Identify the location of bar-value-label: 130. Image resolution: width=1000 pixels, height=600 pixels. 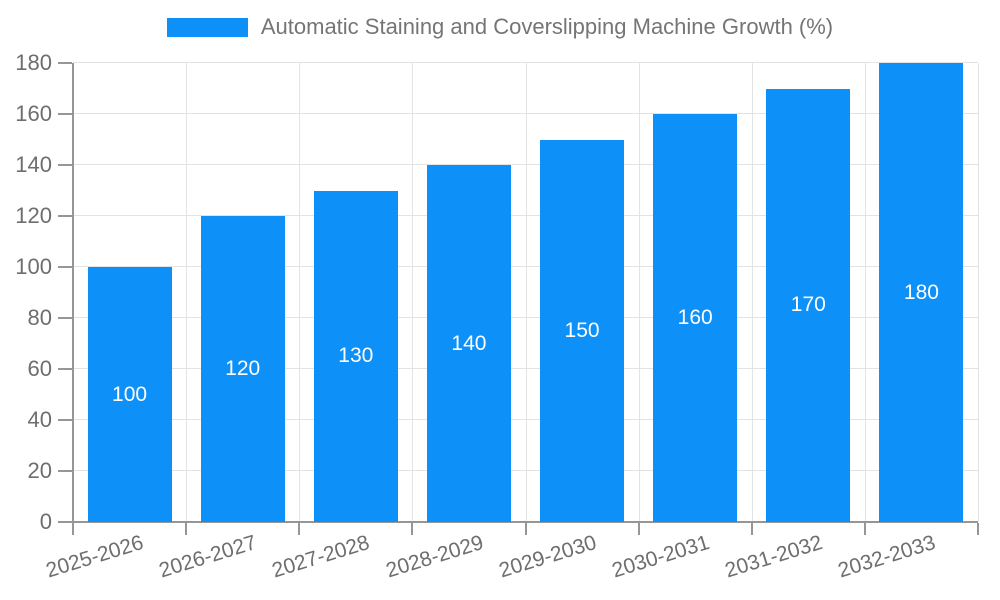
(356, 356).